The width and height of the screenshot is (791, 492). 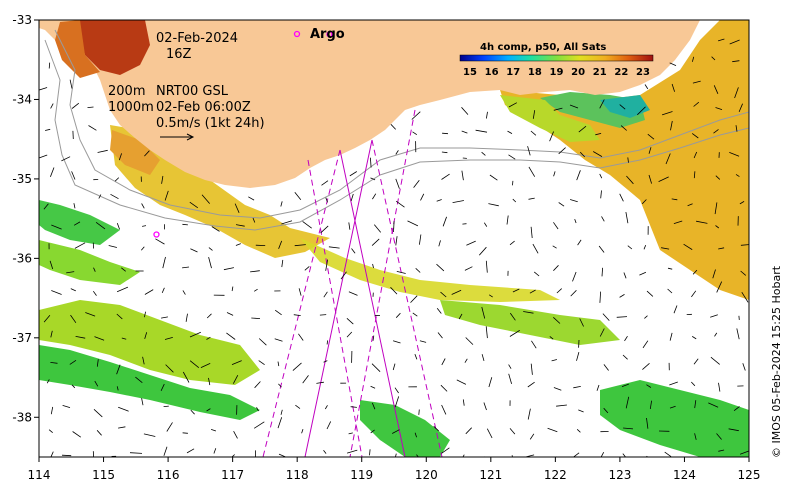 I want to click on sst-patch-south-green, so click(x=149, y=382).